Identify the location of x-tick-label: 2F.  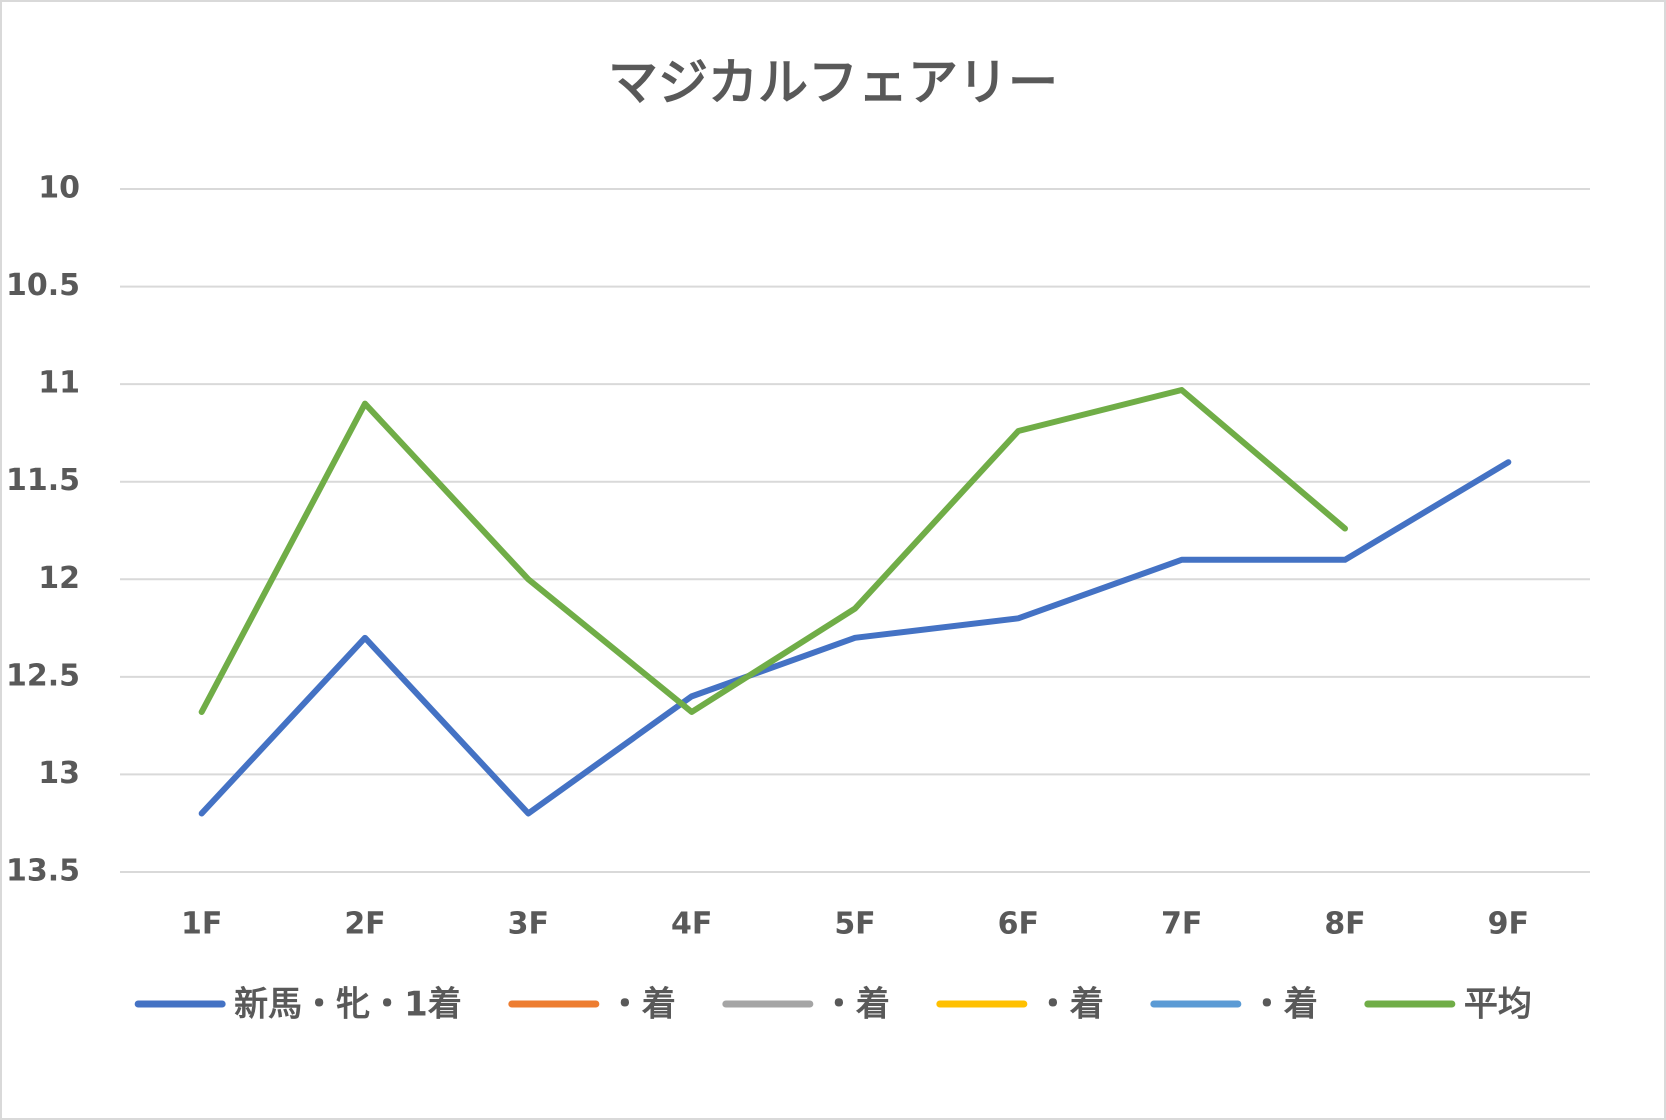
(364, 924).